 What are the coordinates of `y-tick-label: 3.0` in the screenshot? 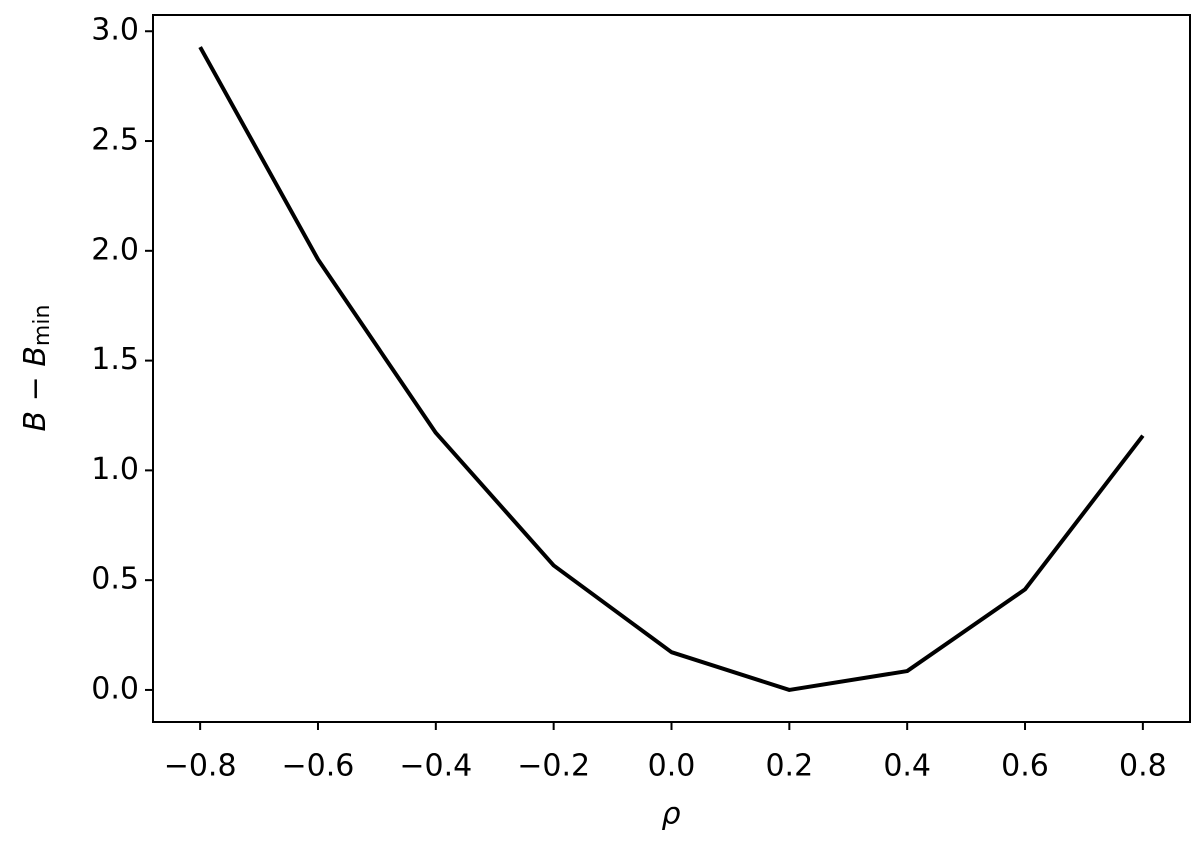 It's located at (115, 30).